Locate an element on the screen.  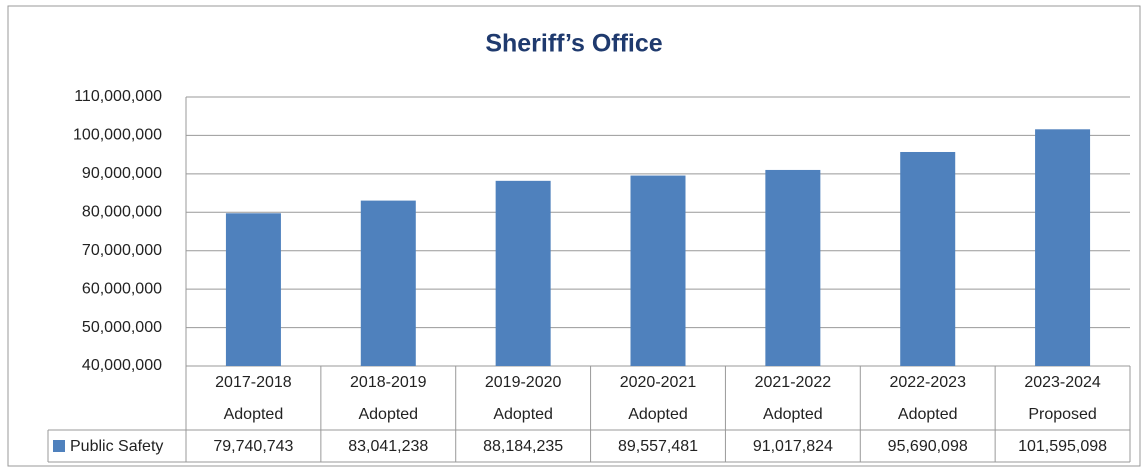
x-tick-label: Proposed is located at coordinates (1062, 414).